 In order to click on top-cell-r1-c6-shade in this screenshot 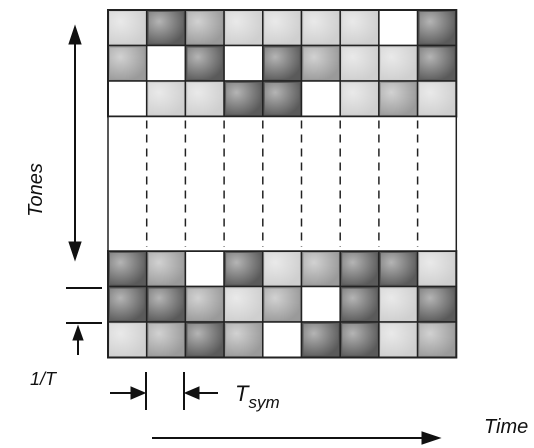, I will do `click(321, 28)`.